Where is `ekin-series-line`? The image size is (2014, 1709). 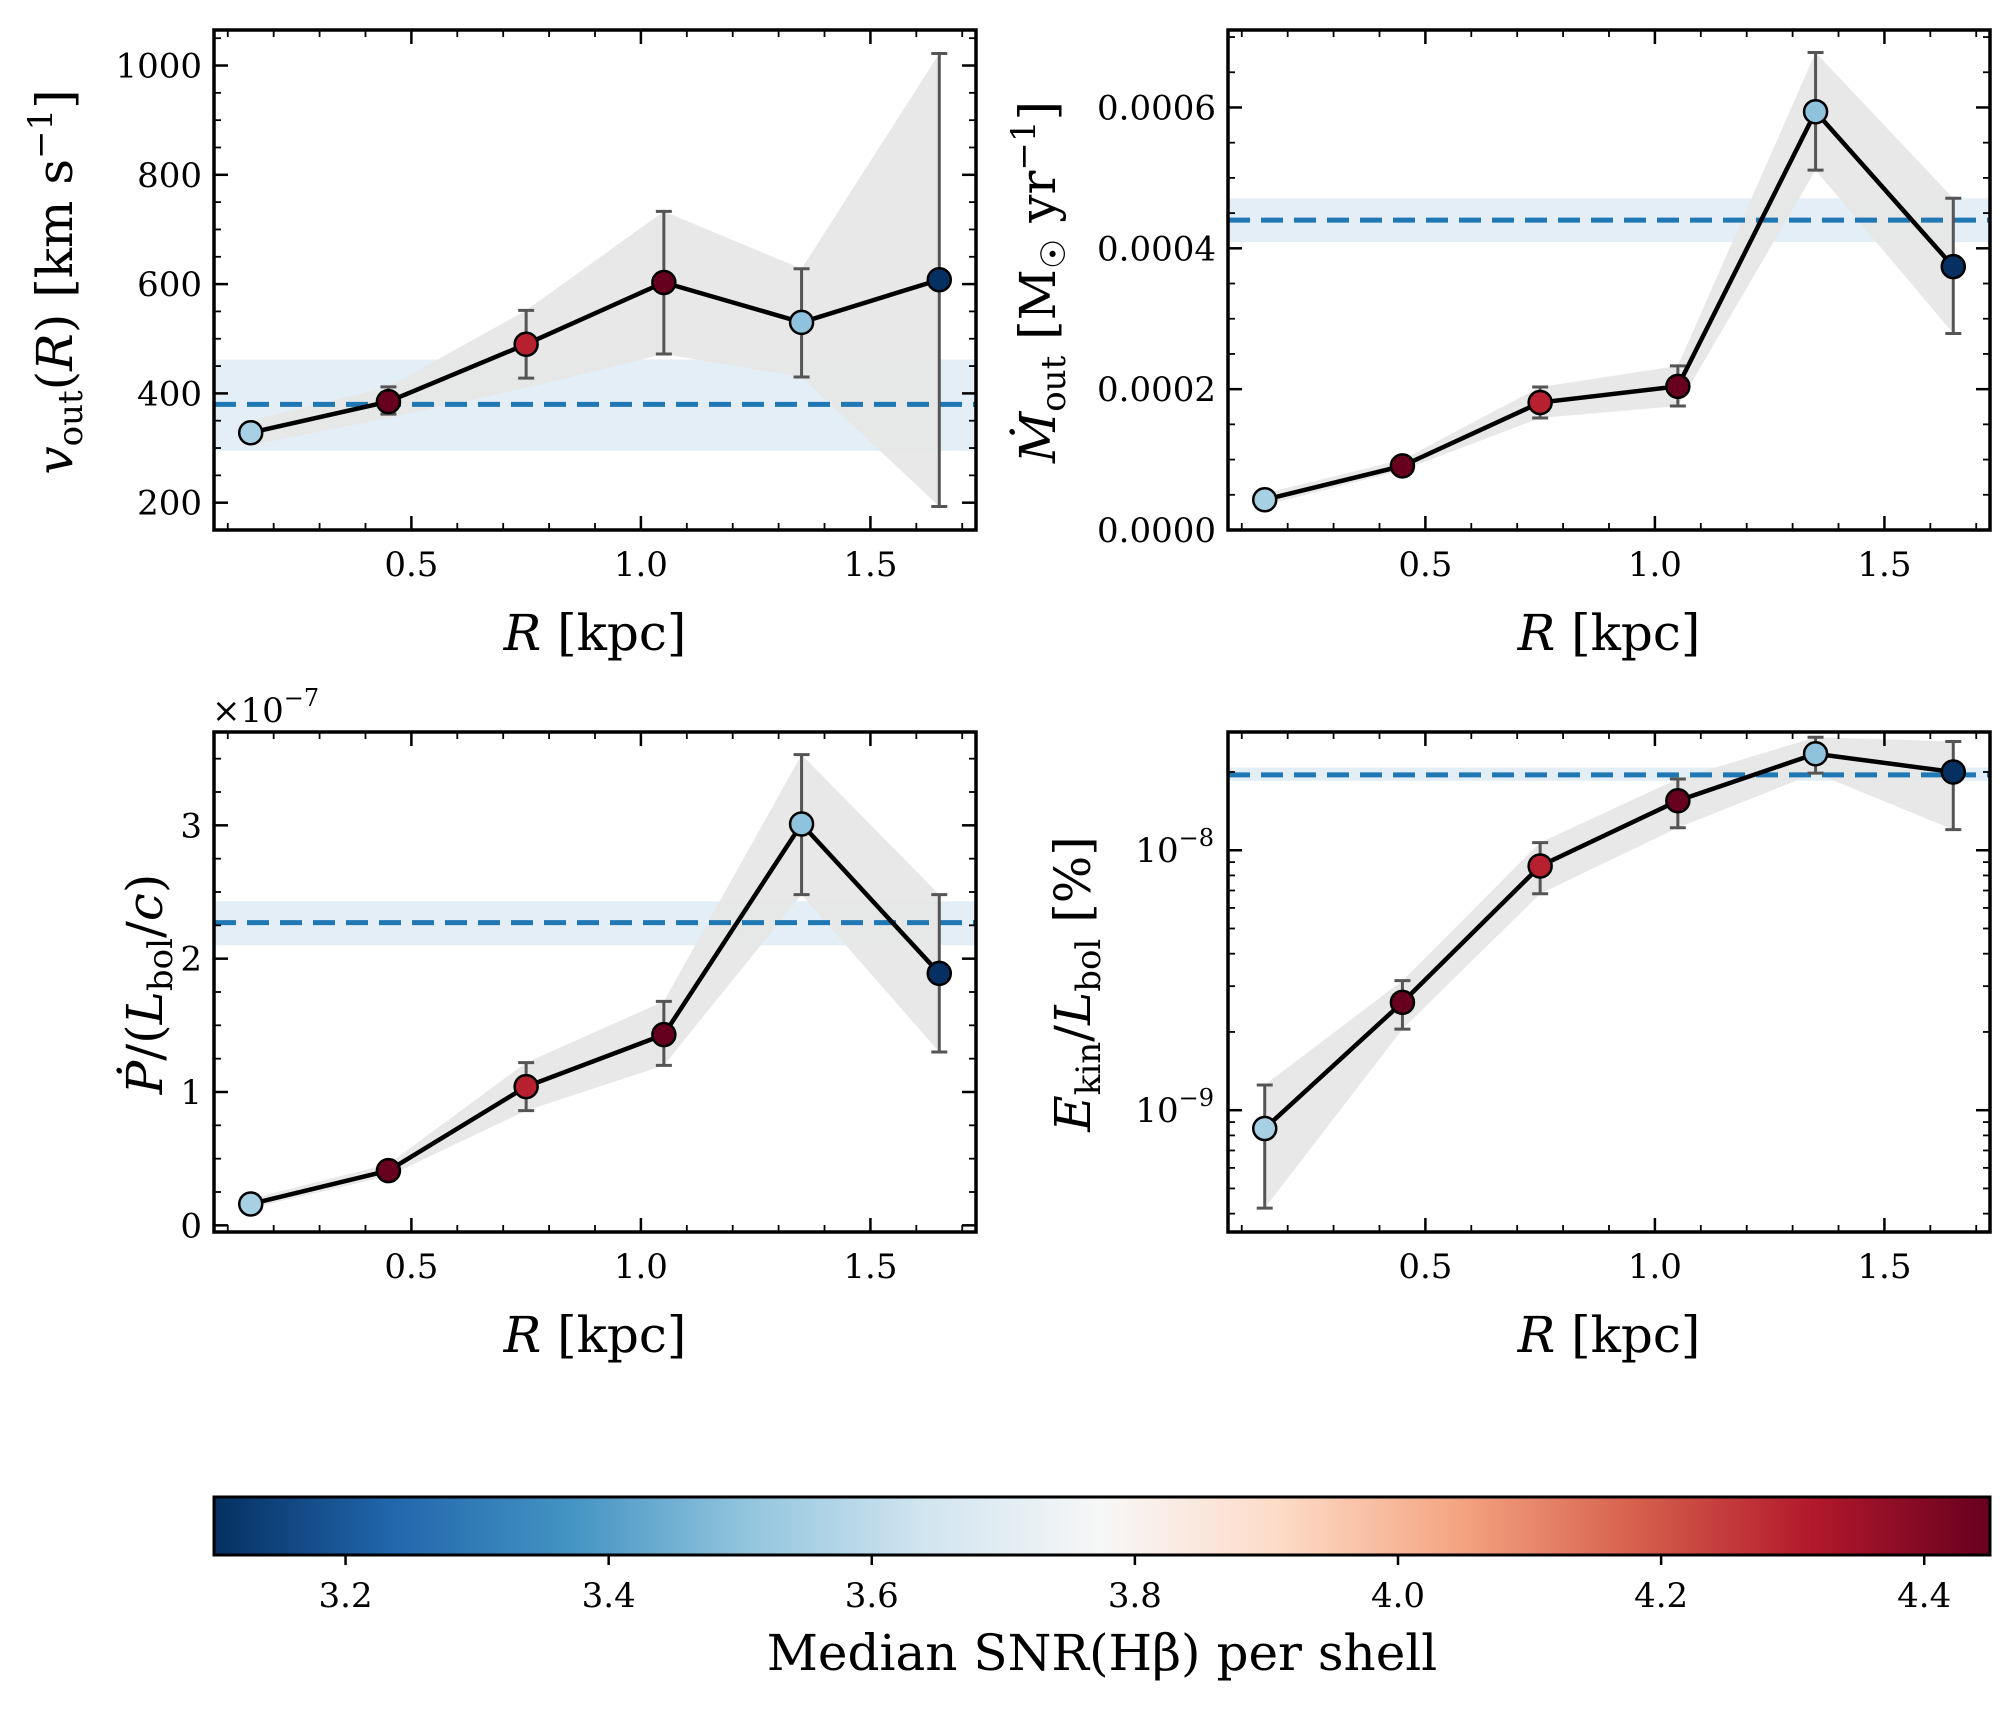 ekin-series-line is located at coordinates (1608, 941).